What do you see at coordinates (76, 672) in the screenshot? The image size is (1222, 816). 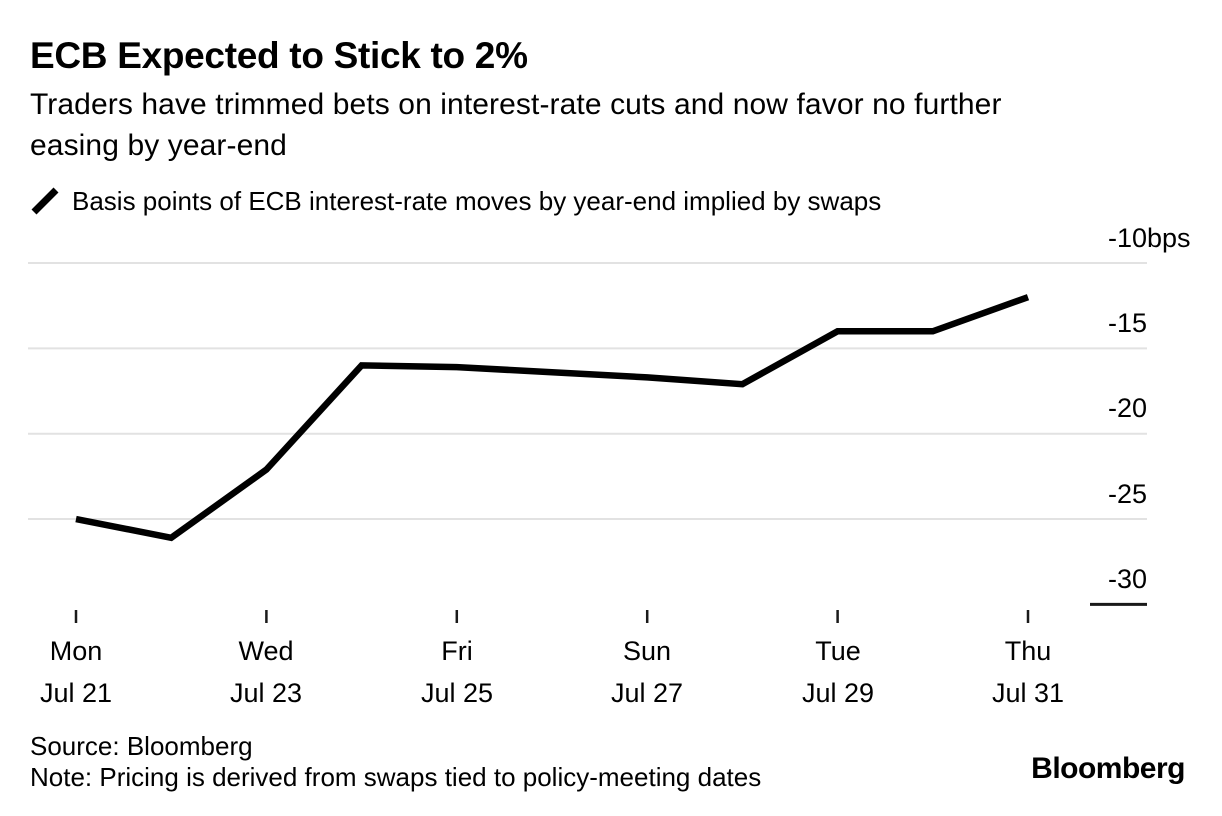 I see `x-axis-label-jul21: Mon Jul 21` at bounding box center [76, 672].